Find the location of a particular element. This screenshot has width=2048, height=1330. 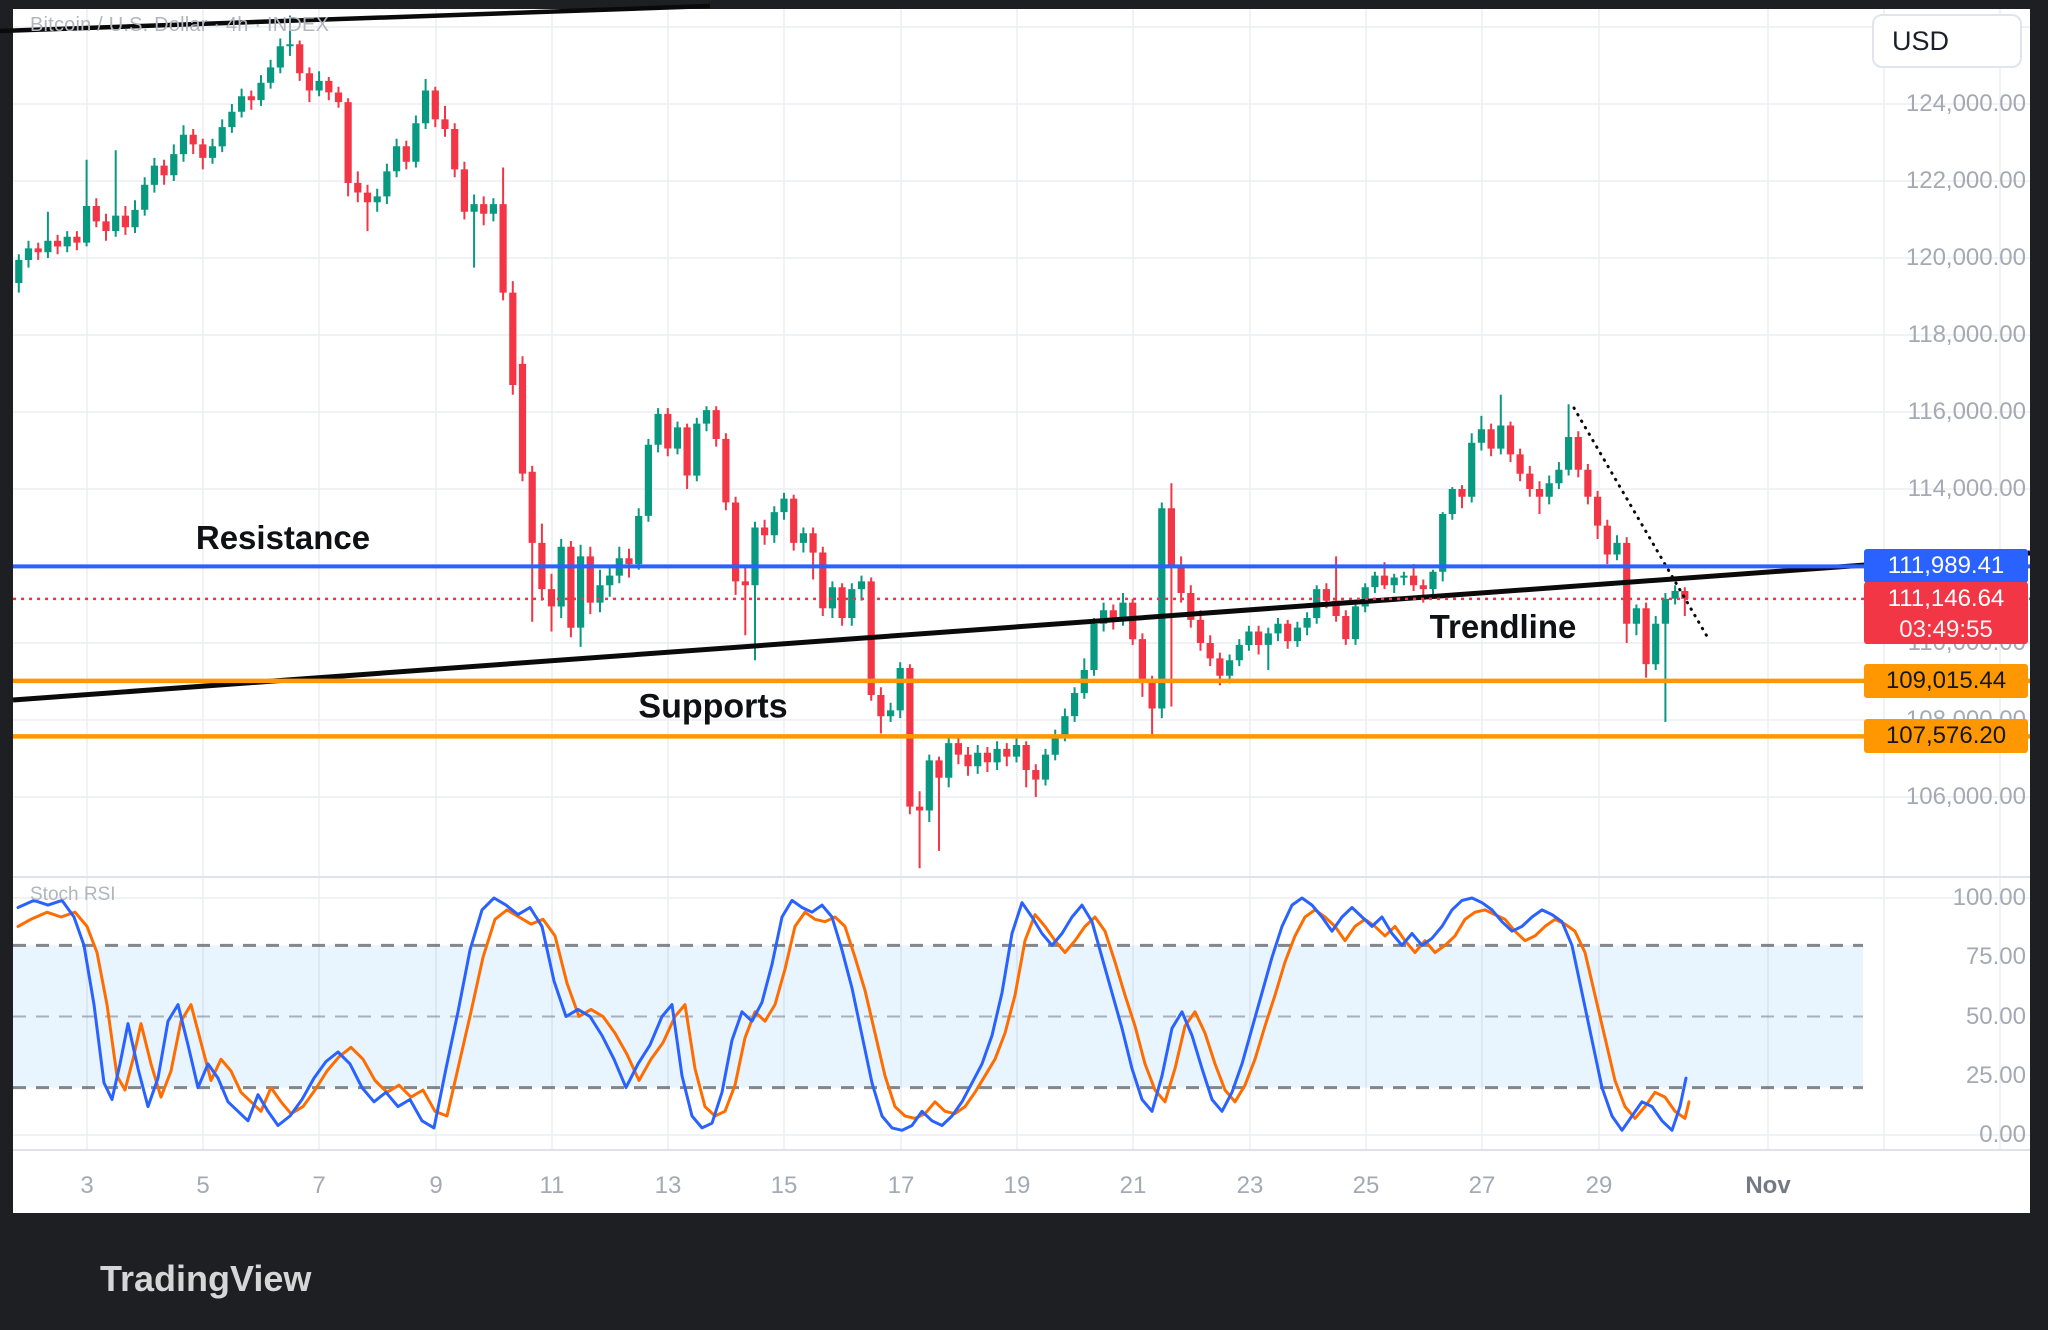

stoch-rsi-pane-label: Stoch RSI is located at coordinates (73, 894).